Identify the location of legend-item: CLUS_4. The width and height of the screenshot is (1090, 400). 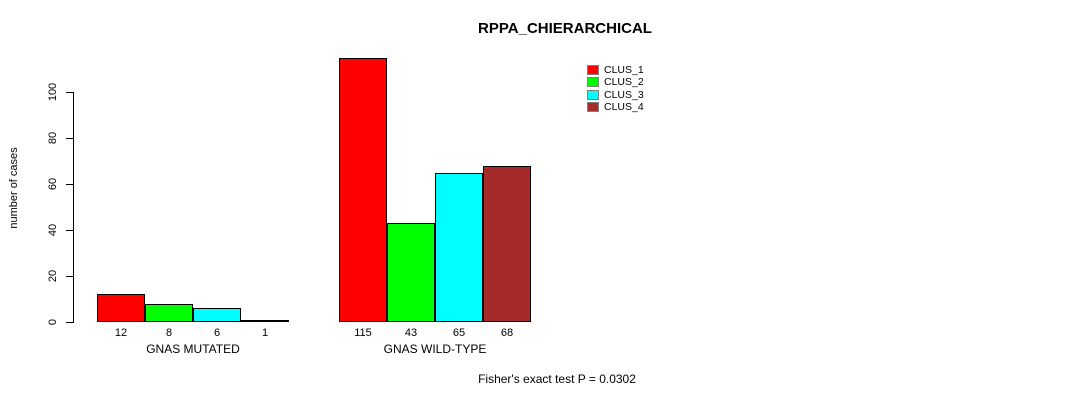
(615, 107).